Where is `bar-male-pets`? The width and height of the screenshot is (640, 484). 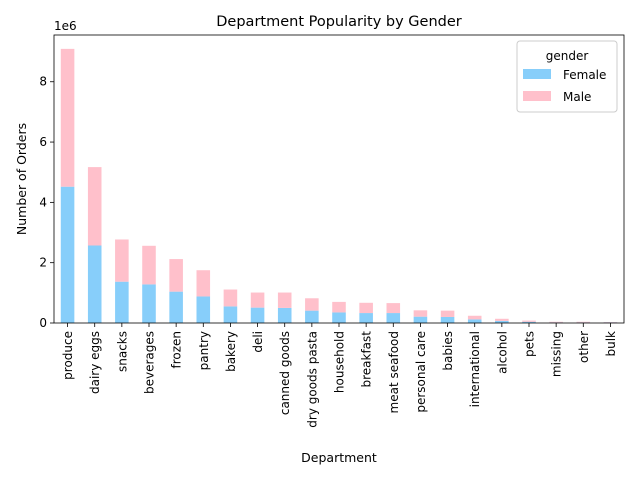
bar-male-pets is located at coordinates (529, 321).